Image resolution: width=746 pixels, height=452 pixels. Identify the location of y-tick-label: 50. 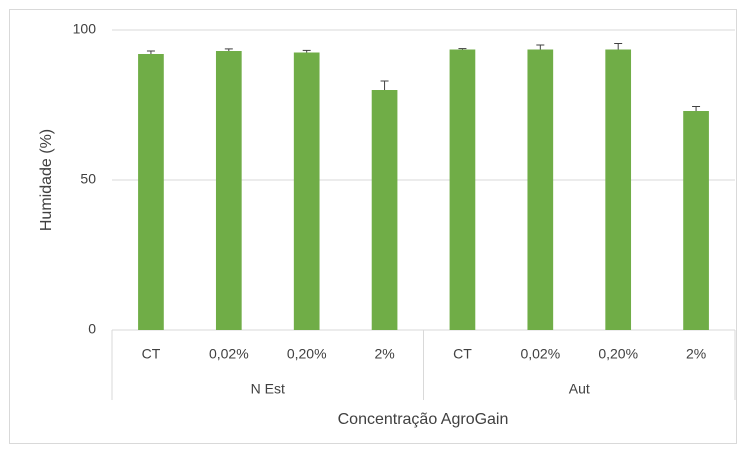
(88, 179).